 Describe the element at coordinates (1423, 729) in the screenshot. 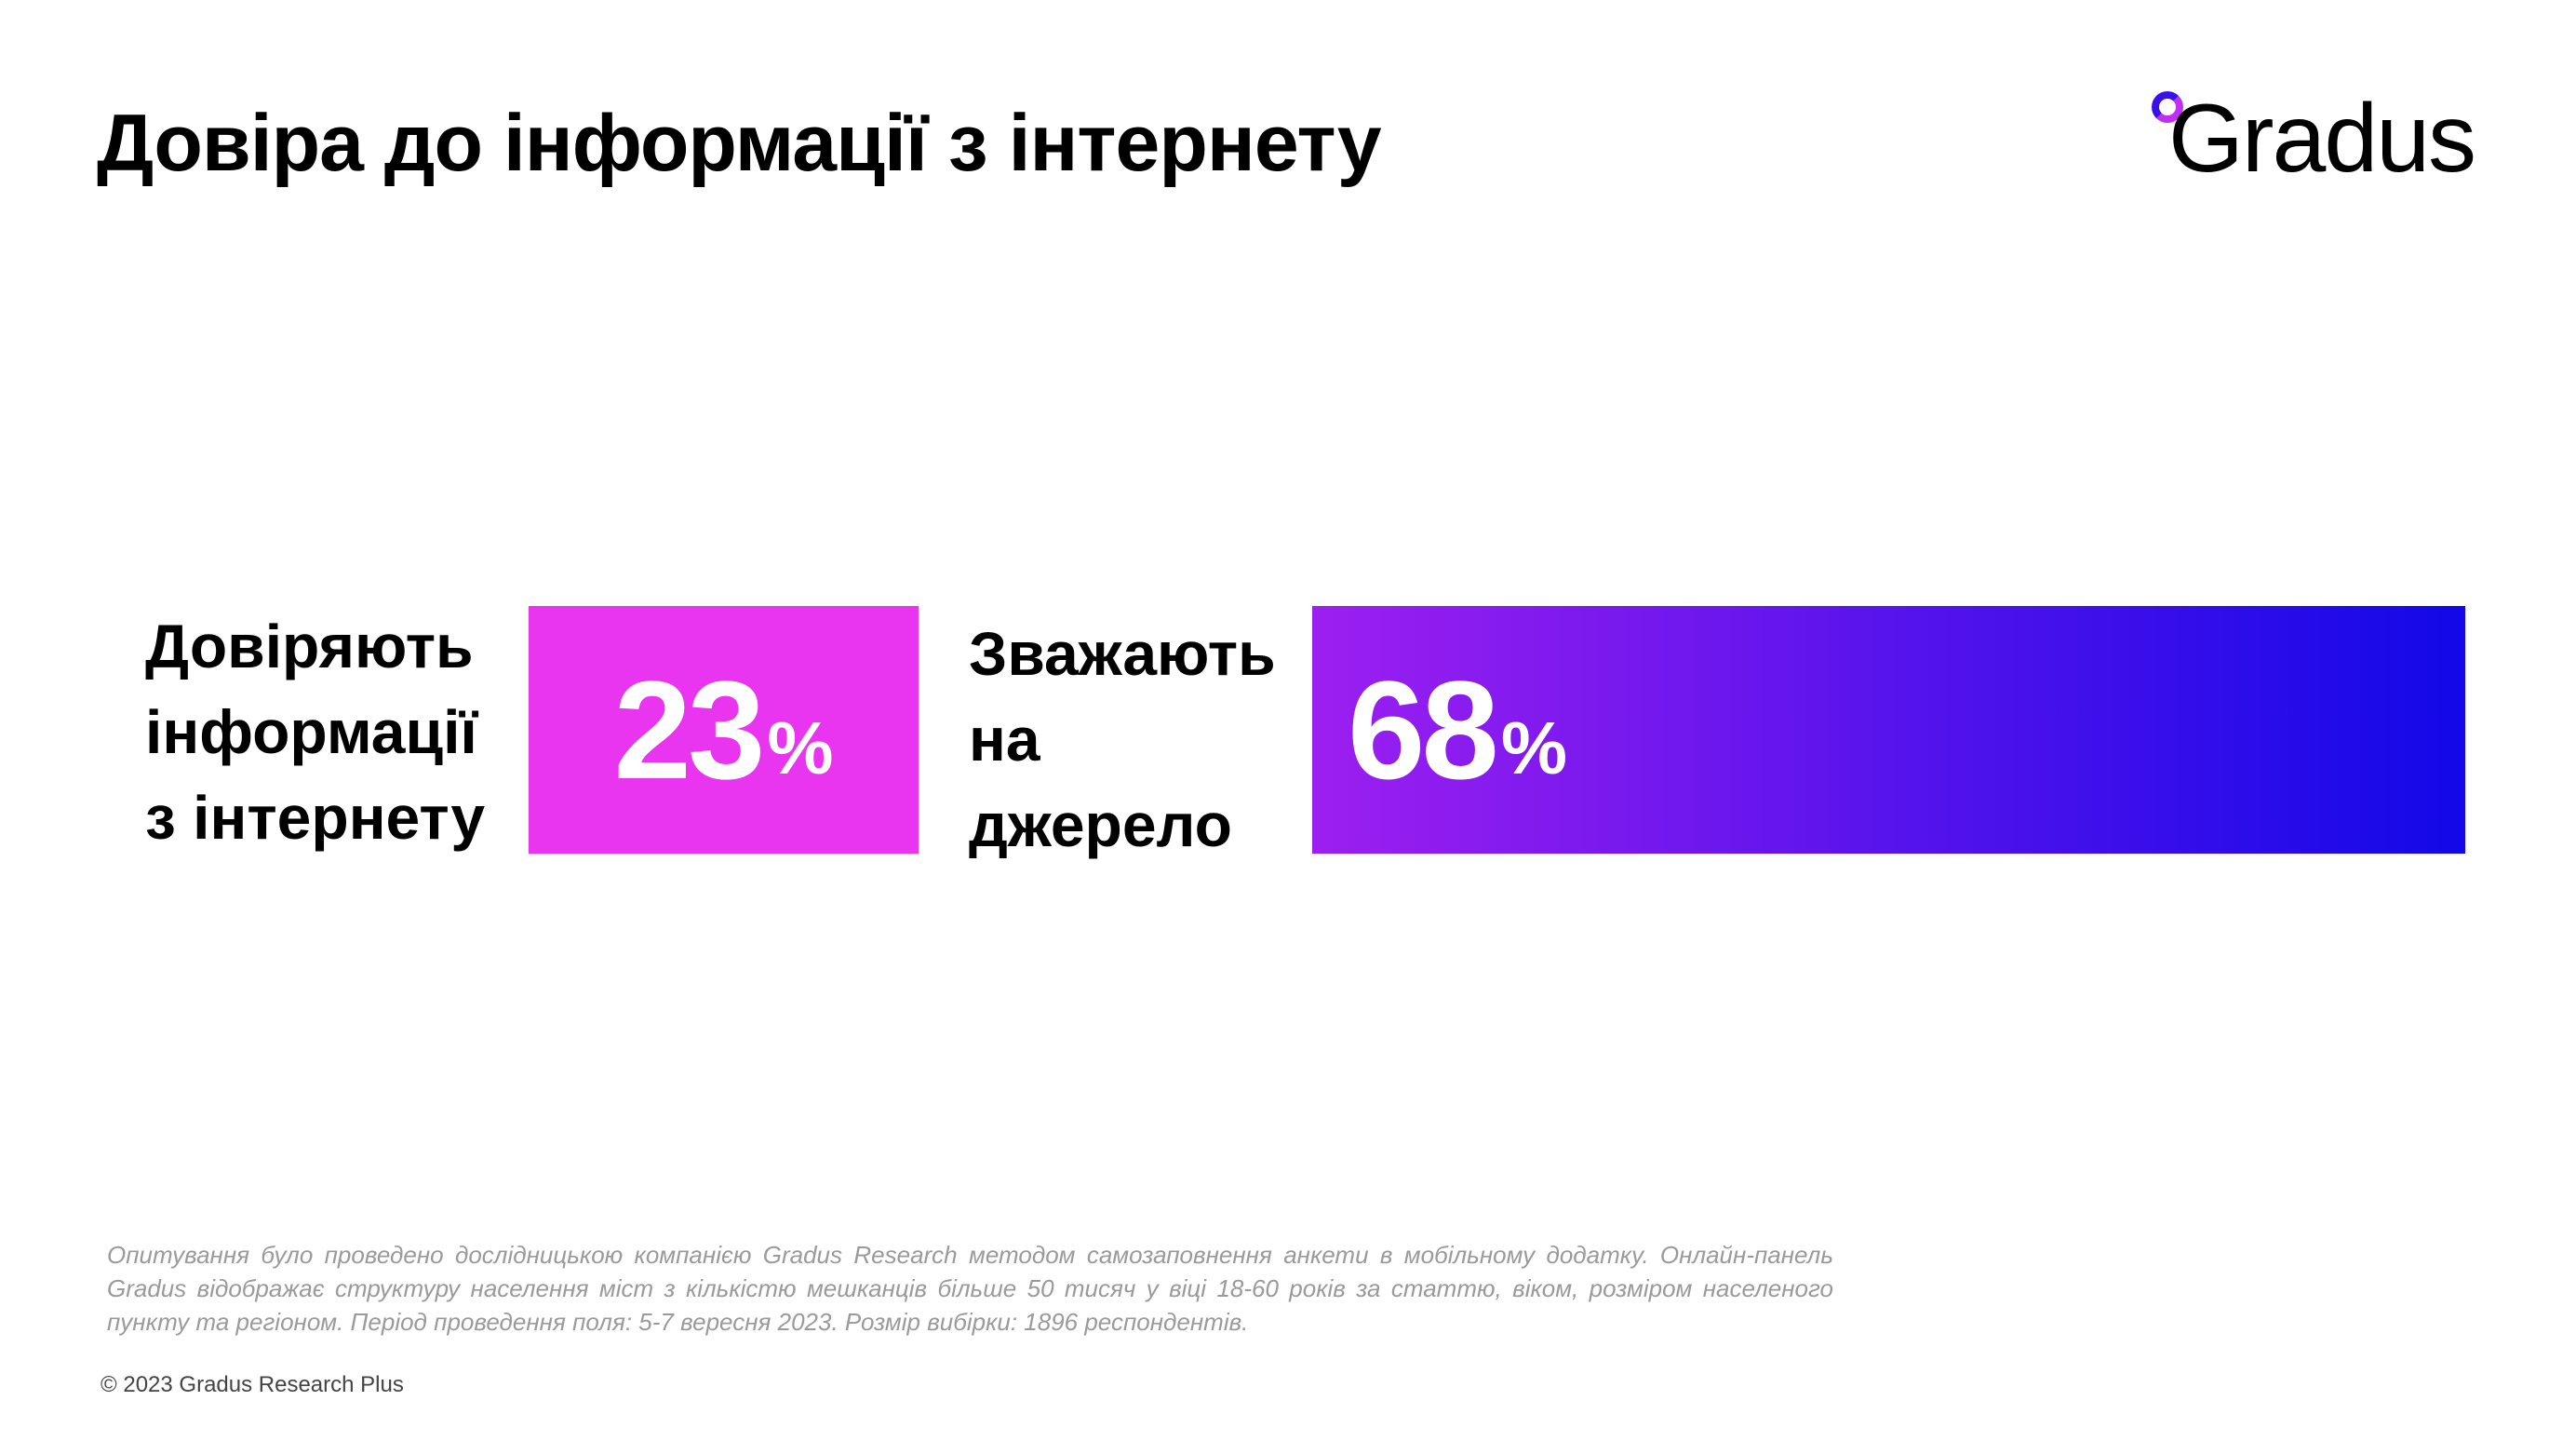

I see `bar-value-source: 68` at that location.